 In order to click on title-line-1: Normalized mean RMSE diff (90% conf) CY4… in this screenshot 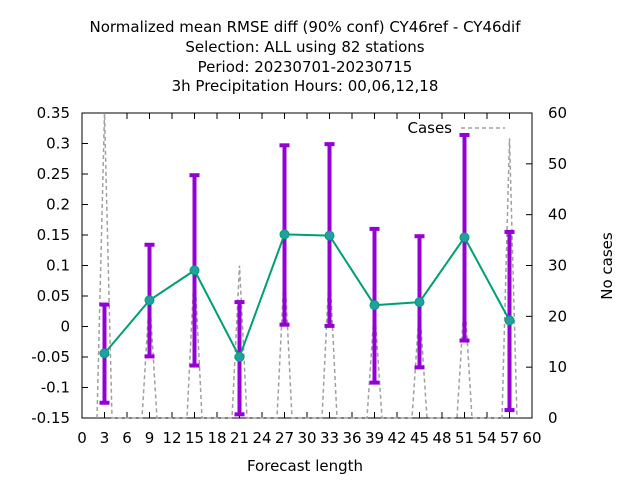, I will do `click(305, 27)`.